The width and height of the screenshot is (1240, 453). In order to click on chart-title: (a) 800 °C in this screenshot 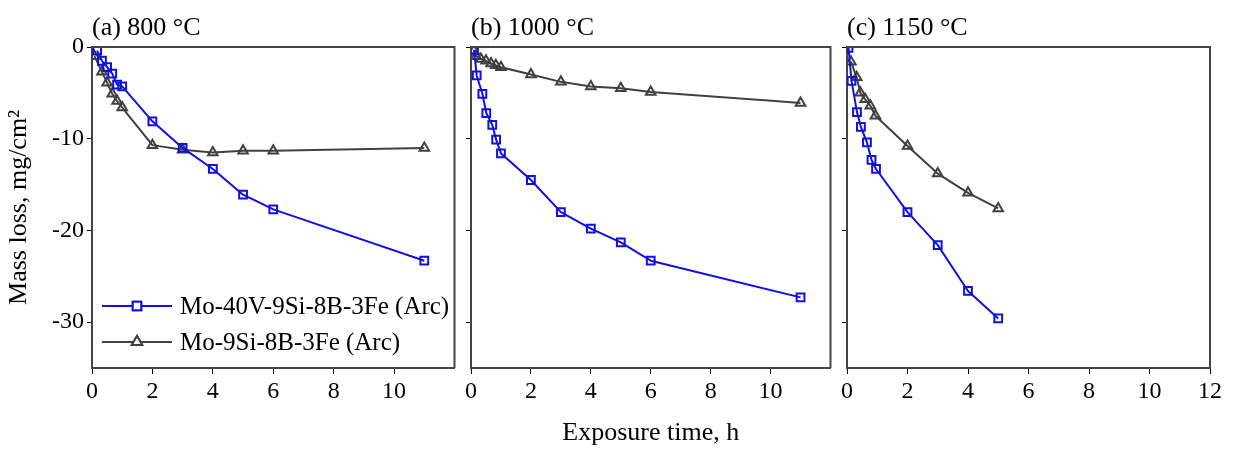, I will do `click(146, 26)`.